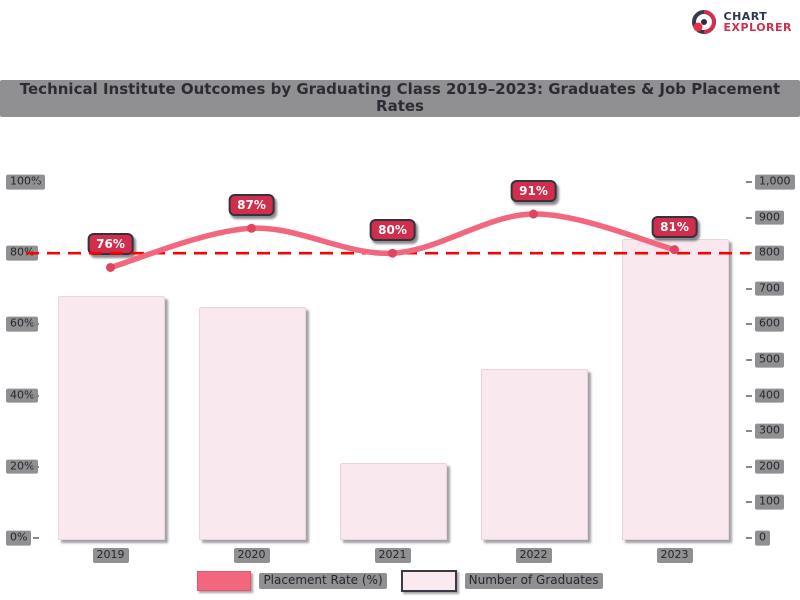  I want to click on right-axis-tick-label: 700, so click(769, 289).